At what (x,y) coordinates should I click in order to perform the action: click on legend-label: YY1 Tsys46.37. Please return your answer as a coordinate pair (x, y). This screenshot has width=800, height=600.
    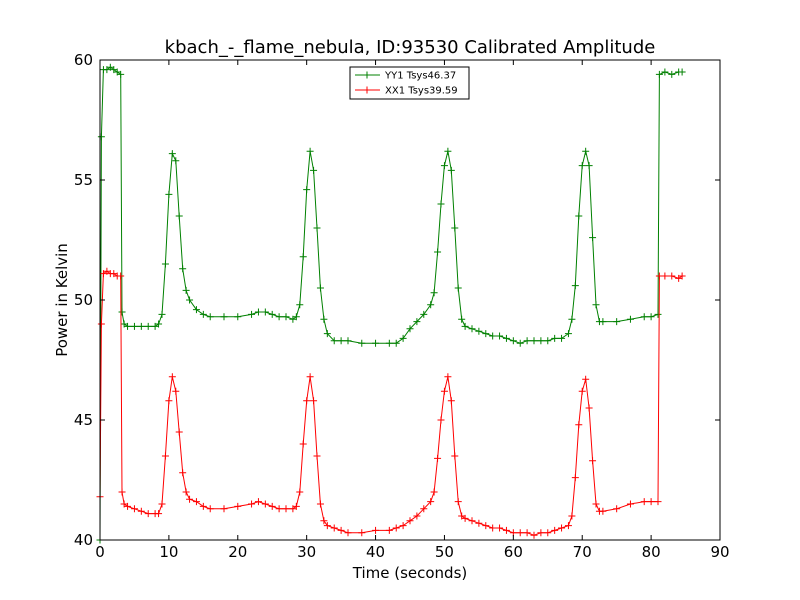
    Looking at the image, I should click on (420, 76).